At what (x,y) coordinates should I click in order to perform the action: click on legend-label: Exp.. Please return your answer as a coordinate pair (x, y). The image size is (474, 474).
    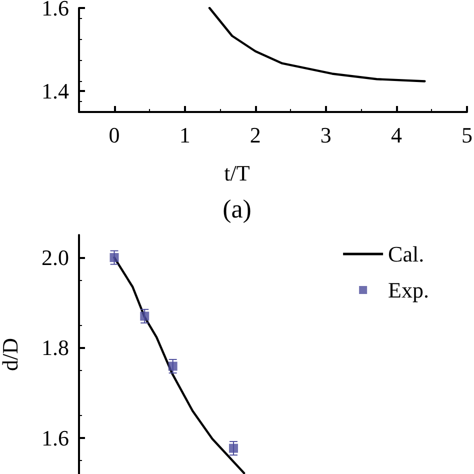
    Looking at the image, I should click on (409, 290).